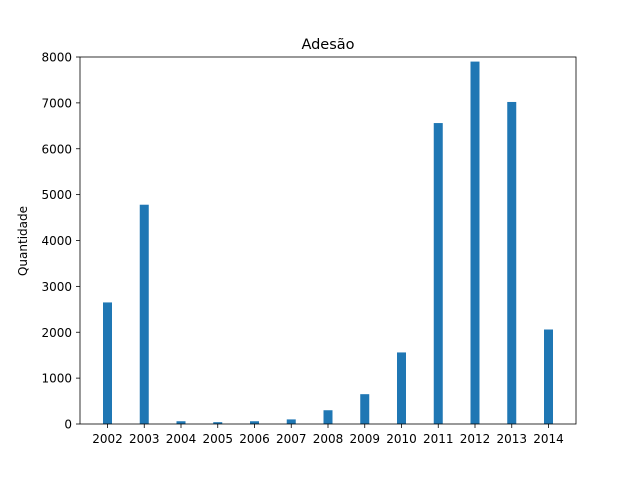  What do you see at coordinates (365, 409) in the screenshot?
I see `bar-2009` at bounding box center [365, 409].